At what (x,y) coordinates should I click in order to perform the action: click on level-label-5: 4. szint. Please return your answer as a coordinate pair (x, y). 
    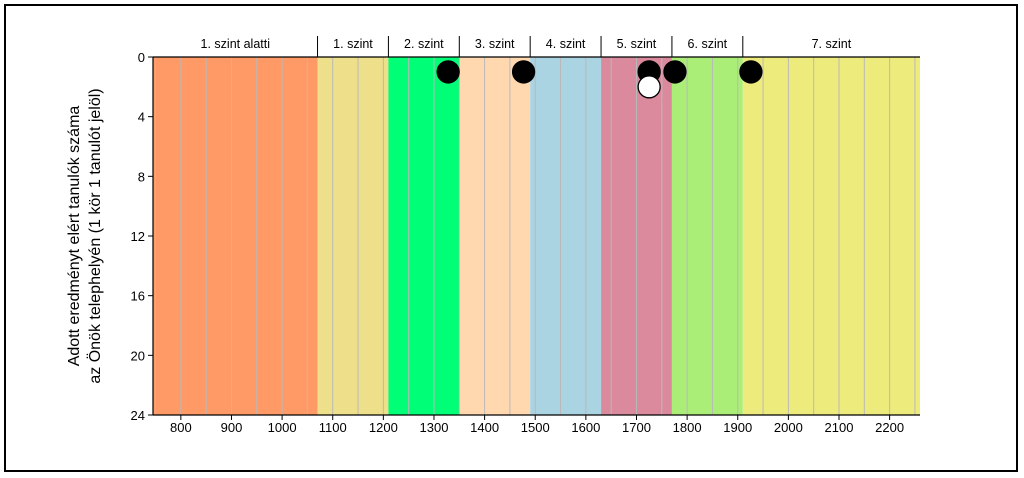
    Looking at the image, I should click on (566, 44).